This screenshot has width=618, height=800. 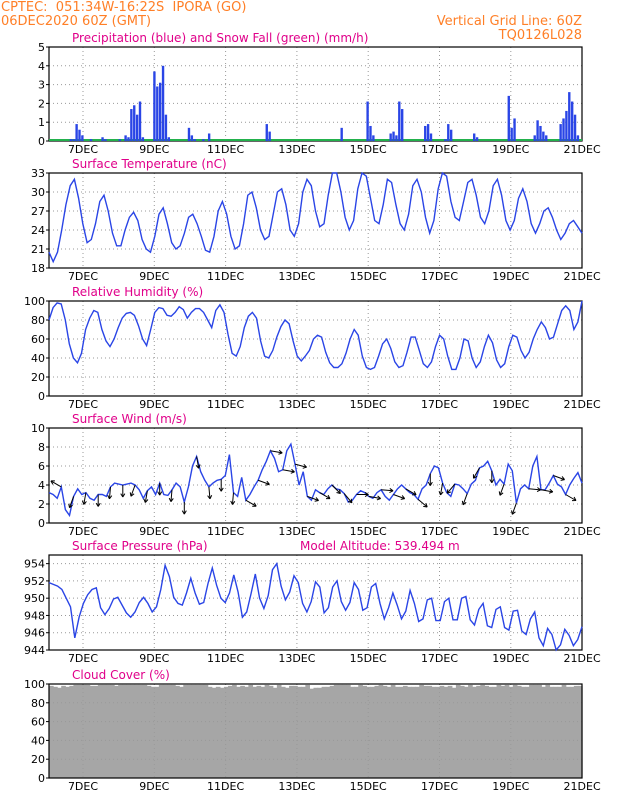 I want to click on temp-xtick-label: 7DEC, so click(x=83, y=276).